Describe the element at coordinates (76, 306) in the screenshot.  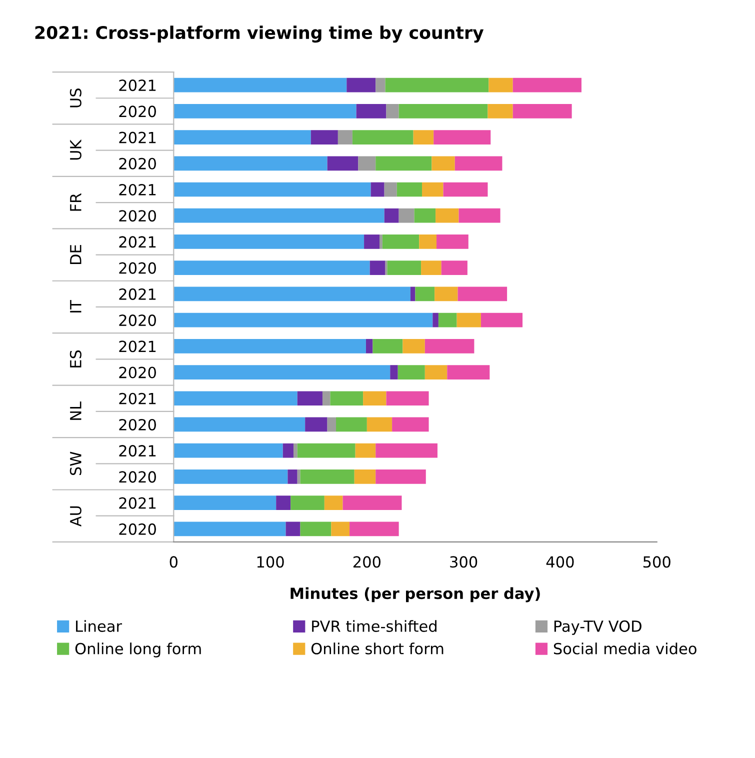
I see `text: IT` at that location.